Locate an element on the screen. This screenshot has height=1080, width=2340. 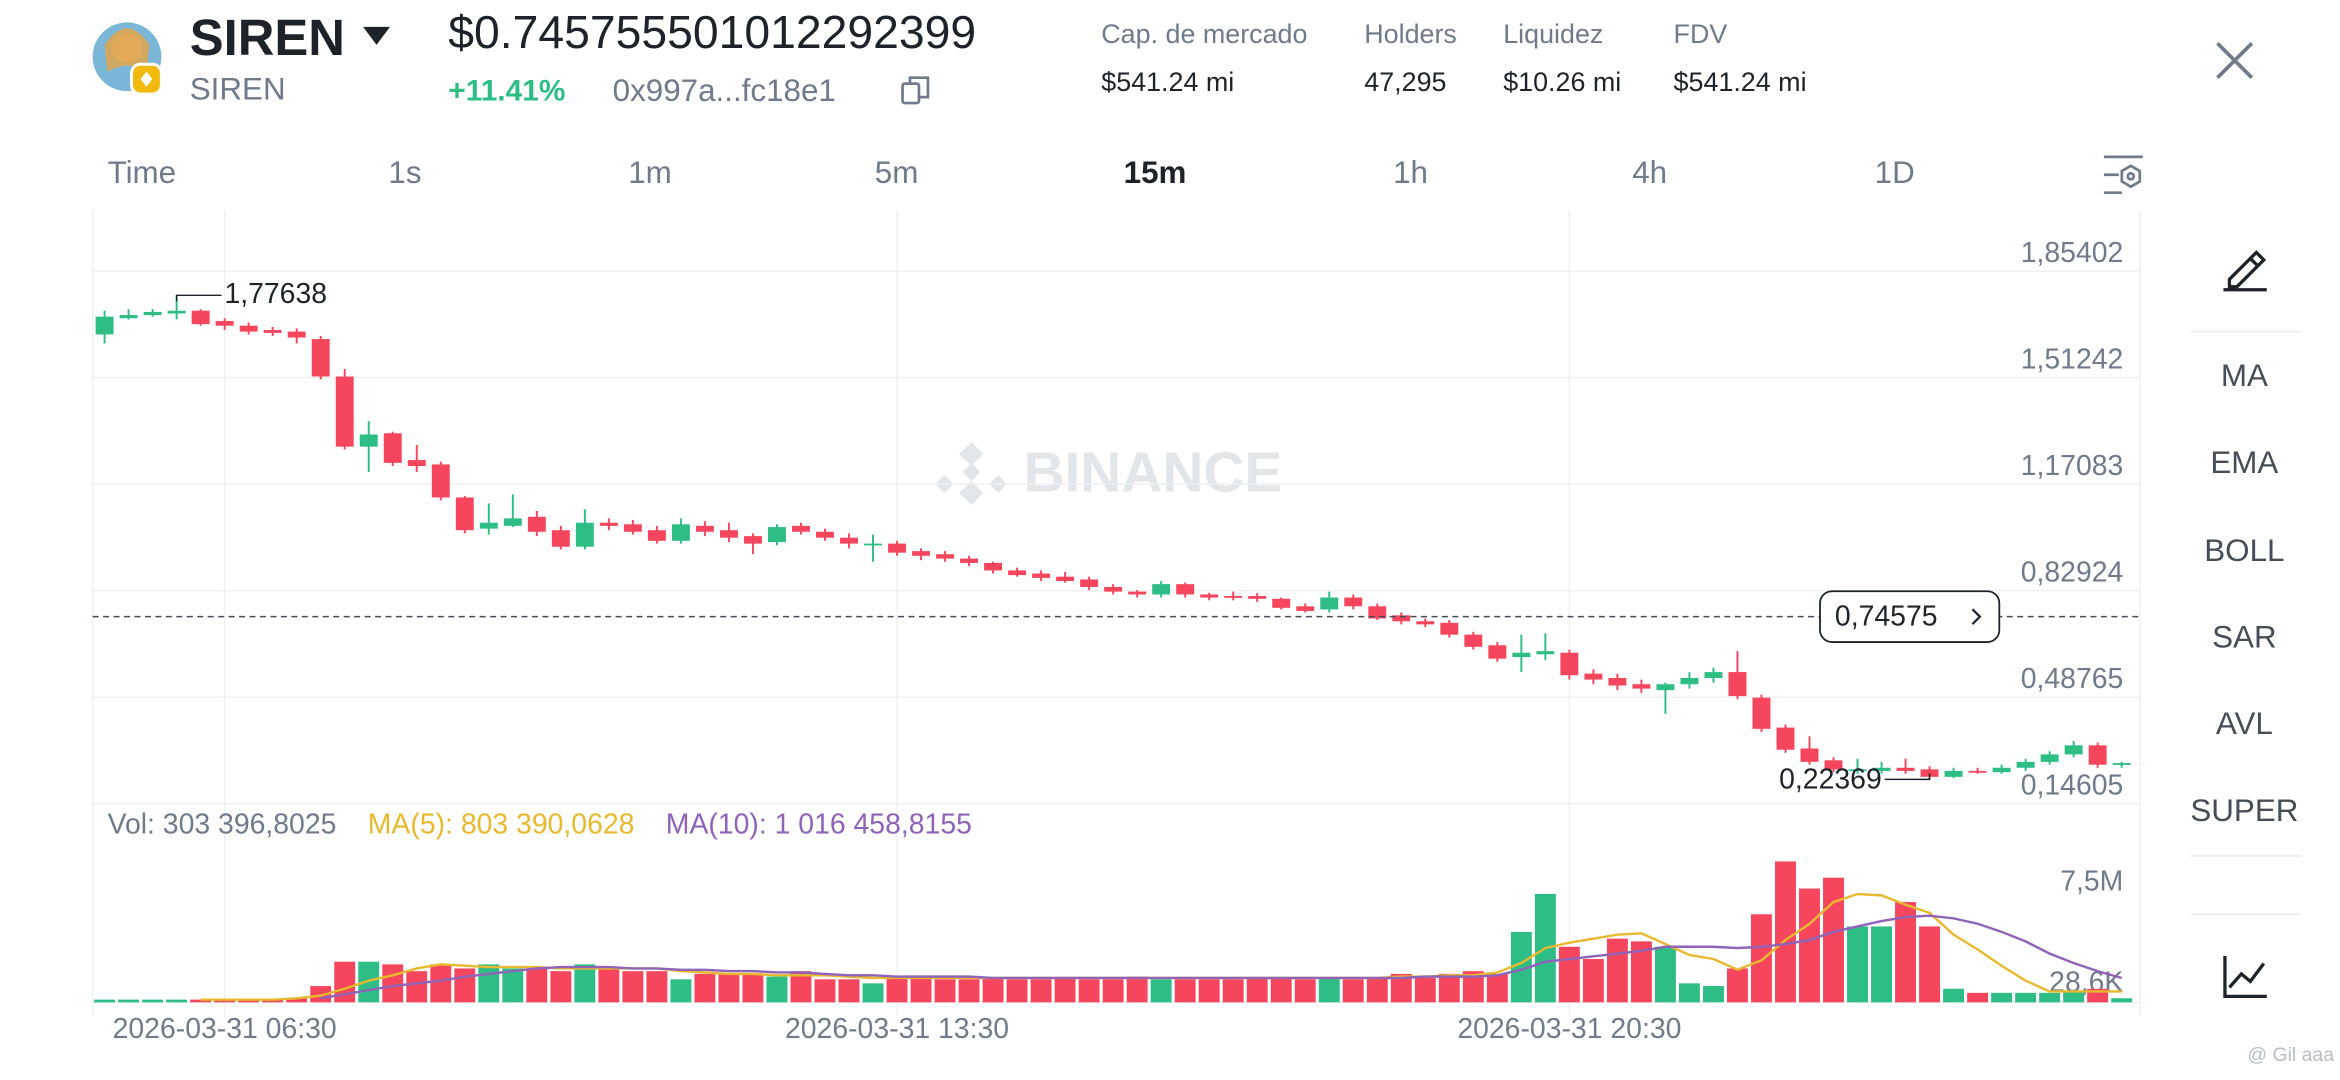
token-name: SIREN is located at coordinates (238, 88).